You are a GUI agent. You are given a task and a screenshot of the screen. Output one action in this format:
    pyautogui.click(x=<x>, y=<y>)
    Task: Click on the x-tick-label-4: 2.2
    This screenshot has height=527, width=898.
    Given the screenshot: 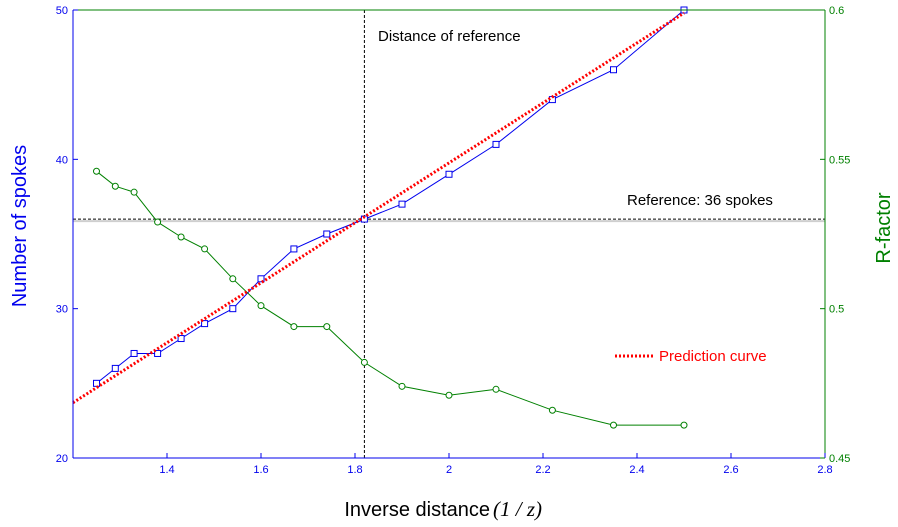 What is the action you would take?
    pyautogui.click(x=542, y=470)
    